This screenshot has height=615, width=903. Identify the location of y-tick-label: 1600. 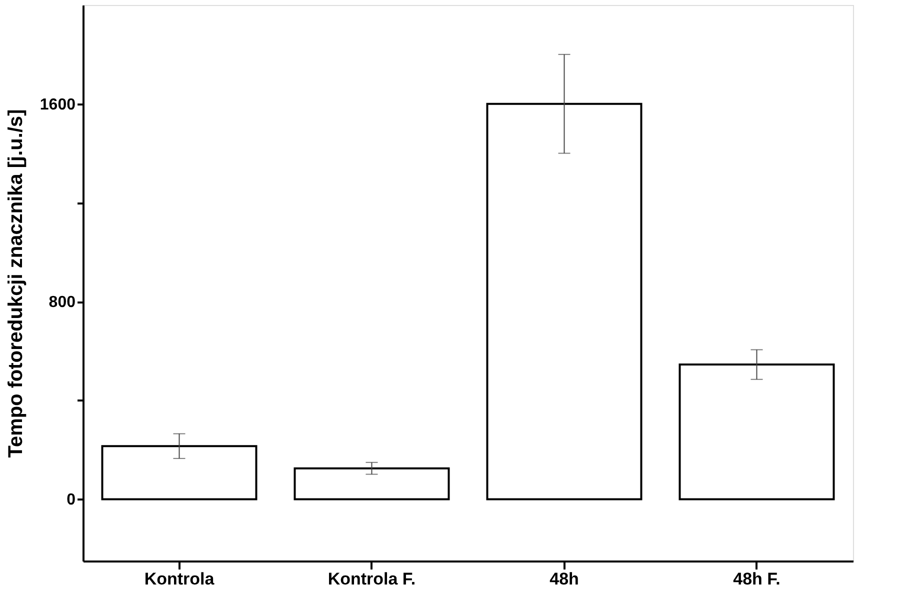
(58, 105).